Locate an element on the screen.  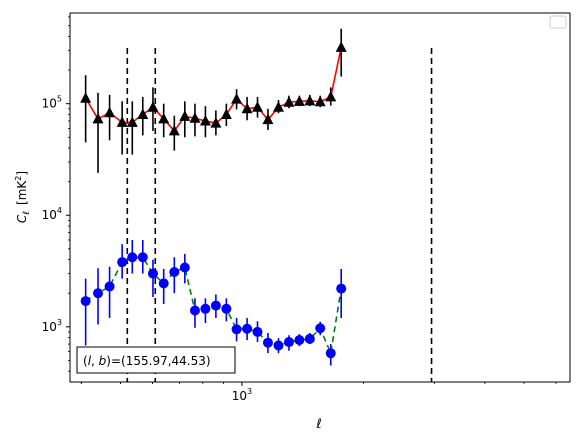
y-axis-label-subscript: ℓ is located at coordinates (27, 213).